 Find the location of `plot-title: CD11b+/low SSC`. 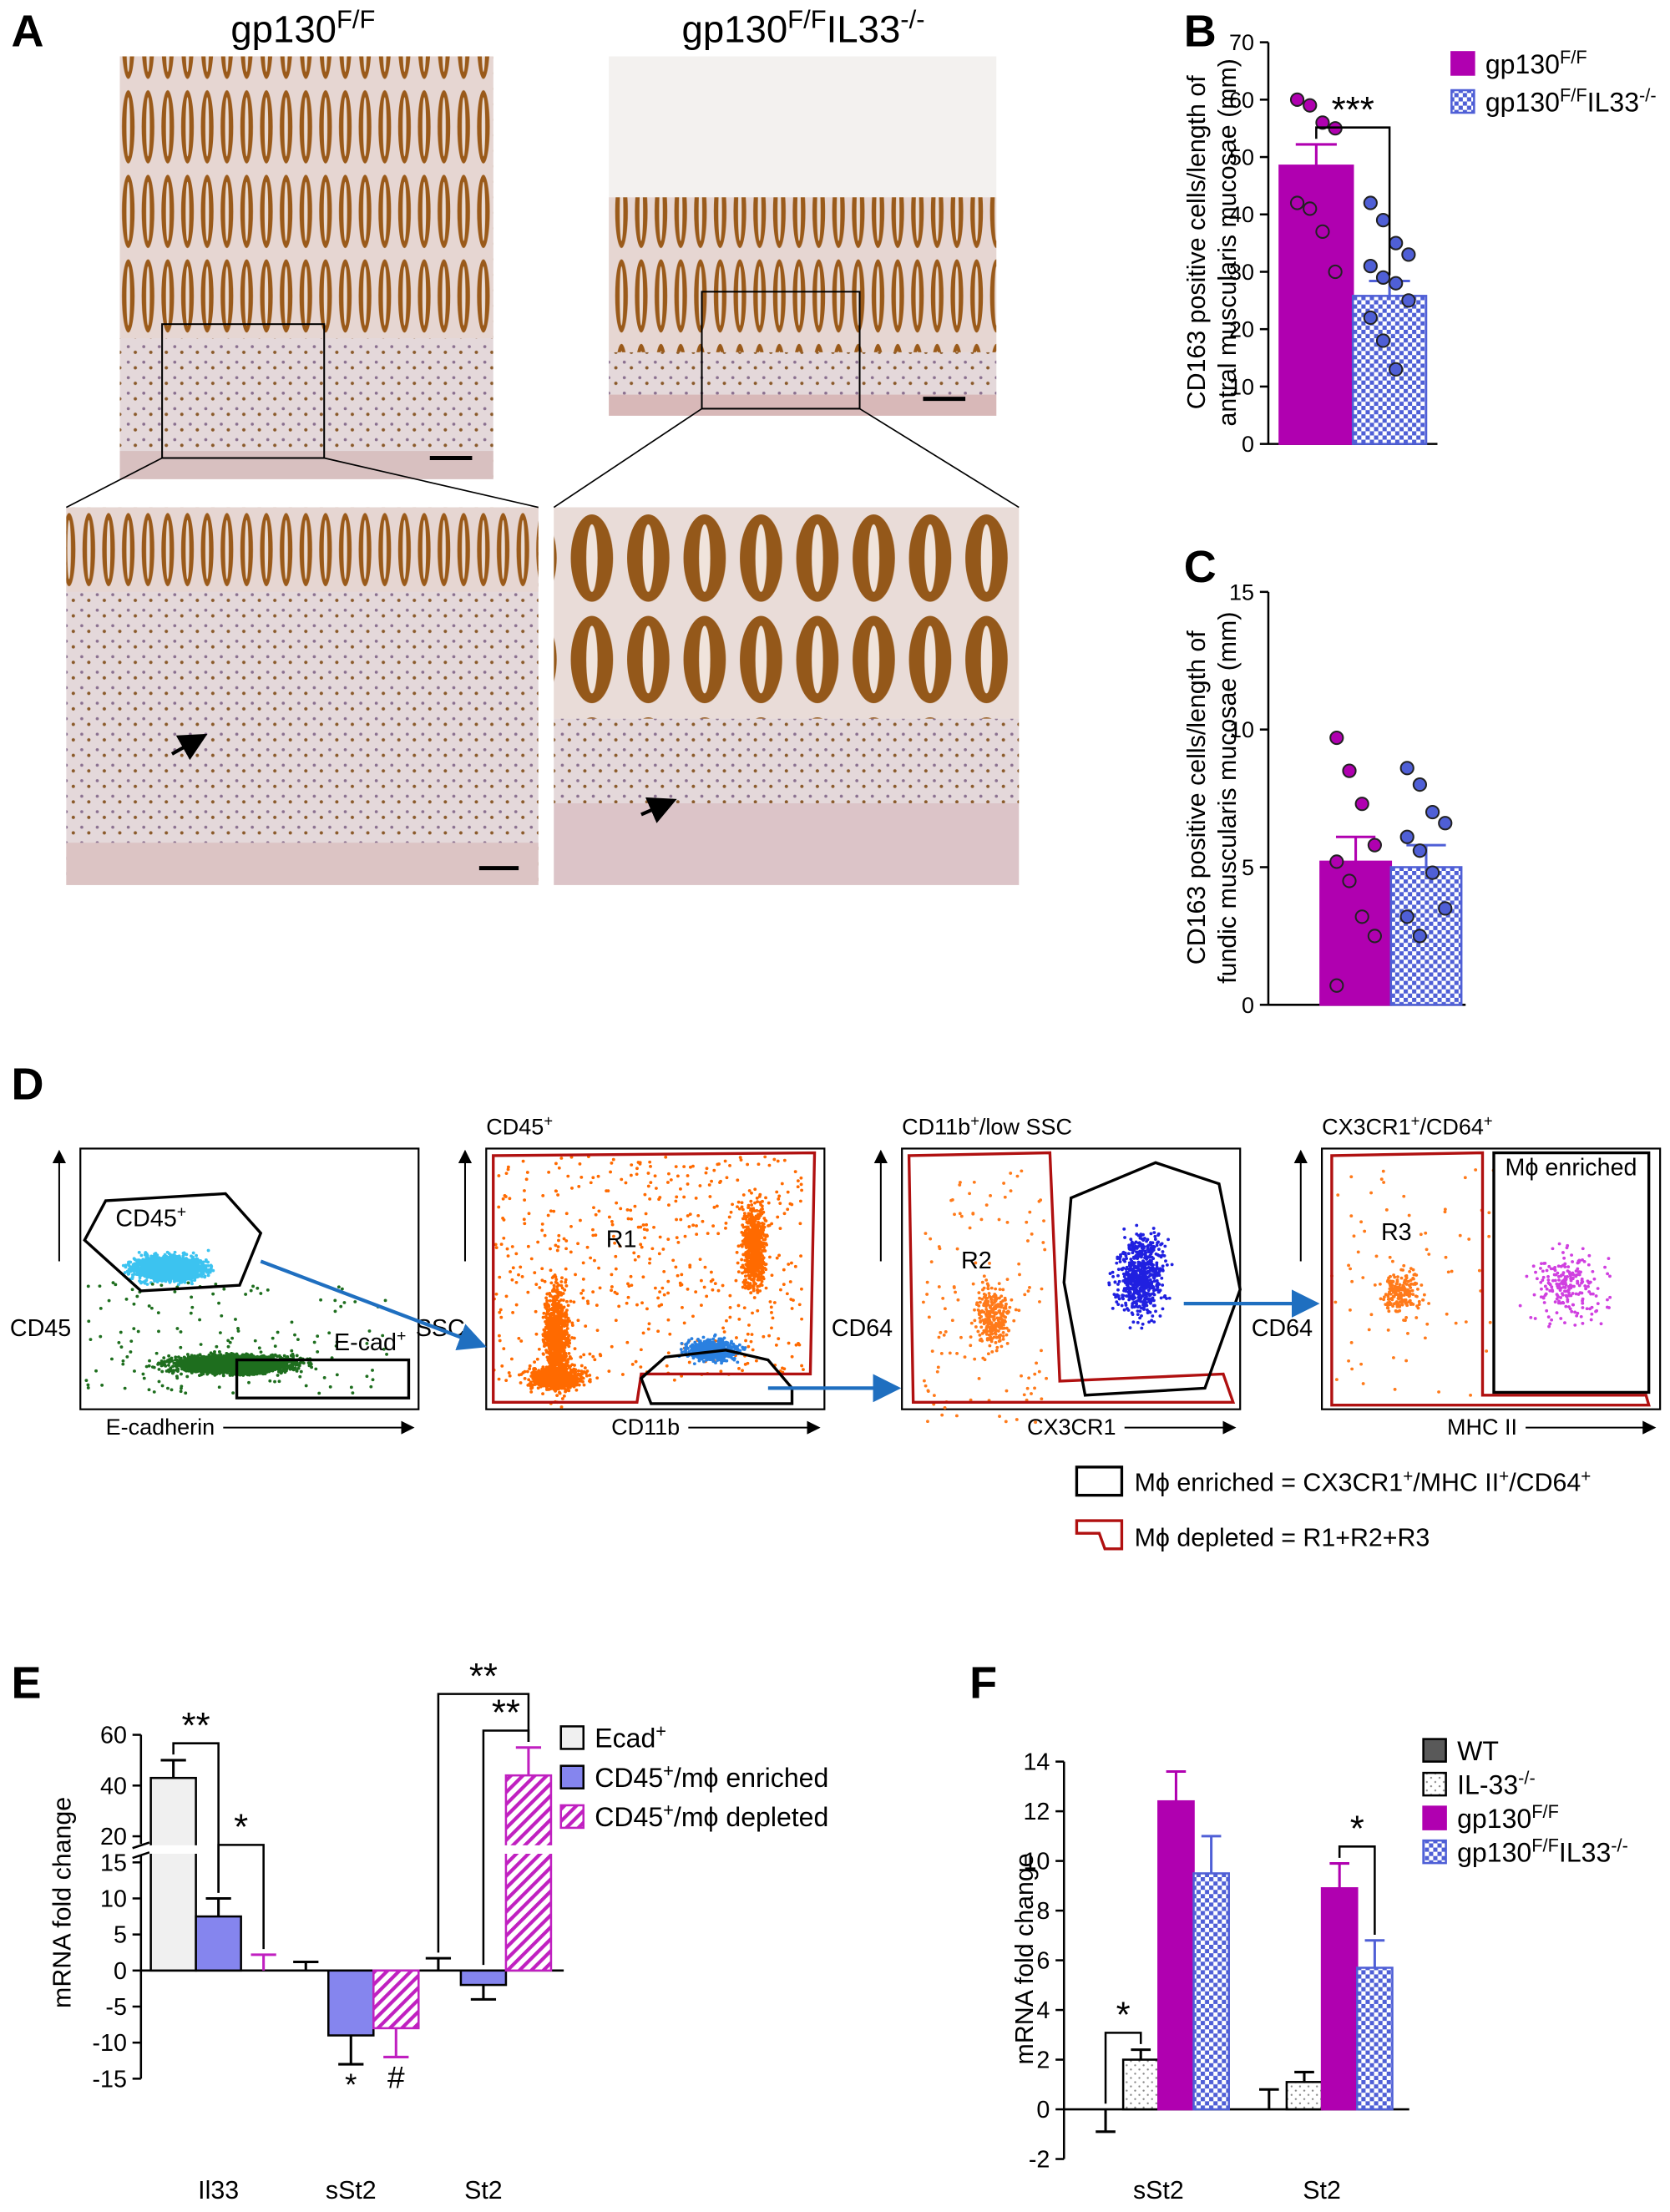

plot-title: CD11b+/low SSC is located at coordinates (987, 1125).